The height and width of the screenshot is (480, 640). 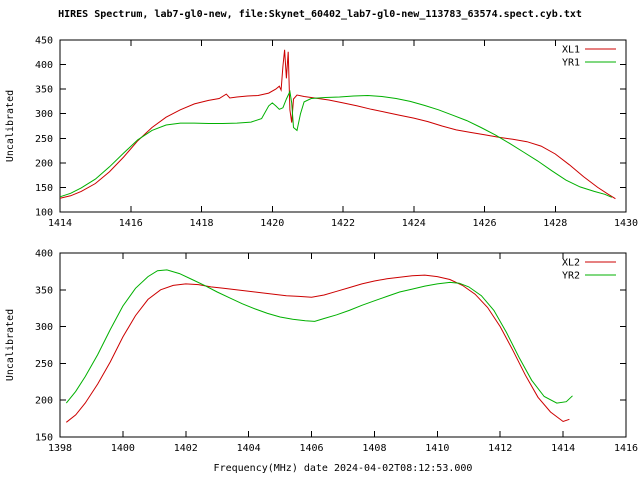 What do you see at coordinates (343, 223) in the screenshot?
I see `x-tick-label: 1422` at bounding box center [343, 223].